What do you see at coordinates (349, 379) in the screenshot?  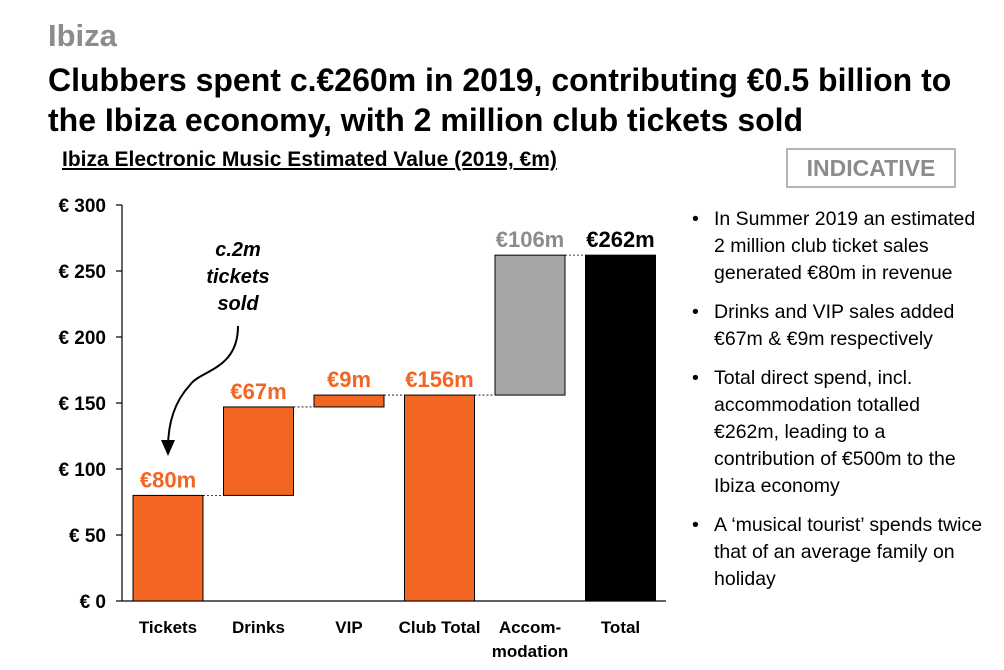 I see `data-label: €9m` at bounding box center [349, 379].